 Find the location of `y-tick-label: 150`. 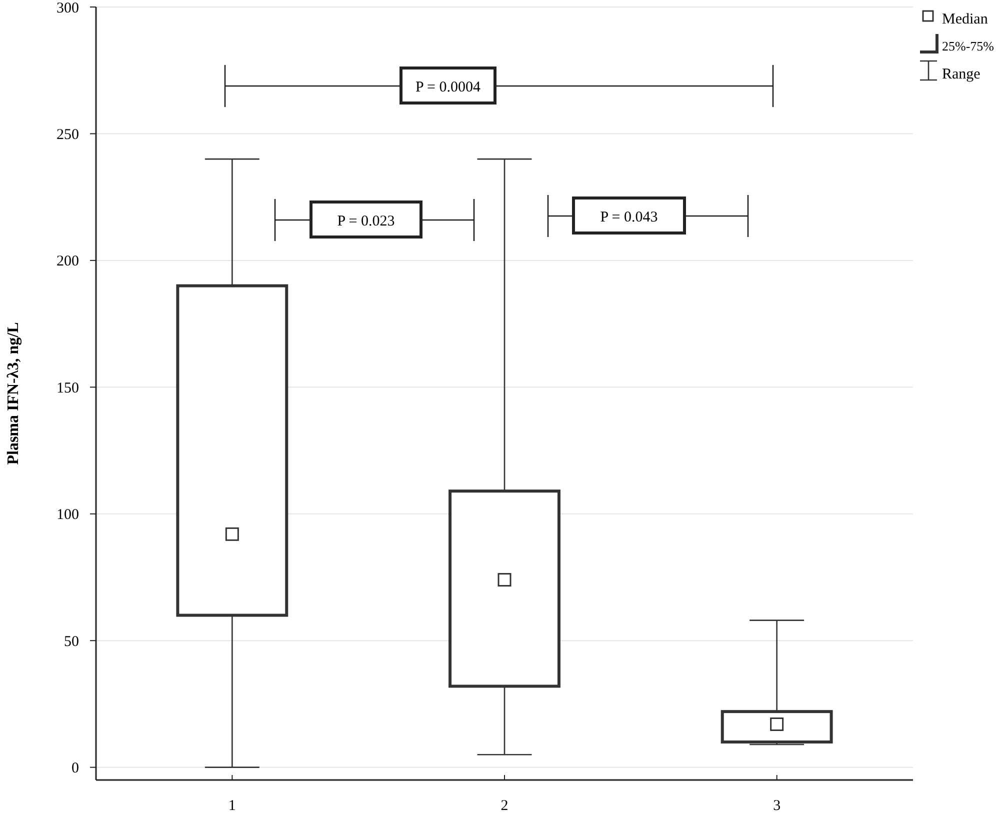

y-tick-label: 150 is located at coordinates (67, 388).